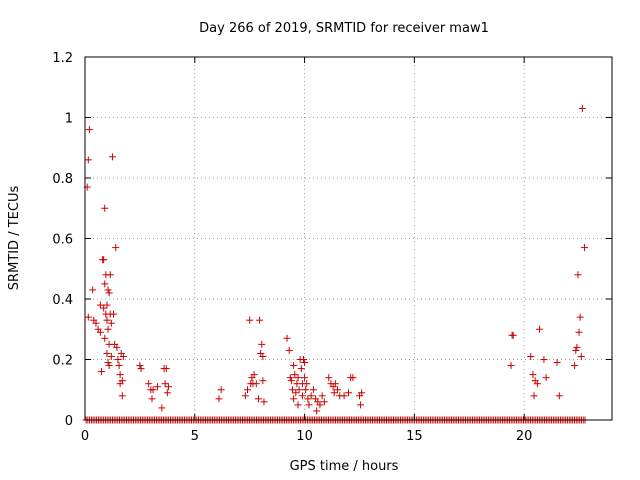 Image resolution: width=640 pixels, height=480 pixels. Describe the element at coordinates (414, 436) in the screenshot. I see `x-tick-label: 15` at that location.